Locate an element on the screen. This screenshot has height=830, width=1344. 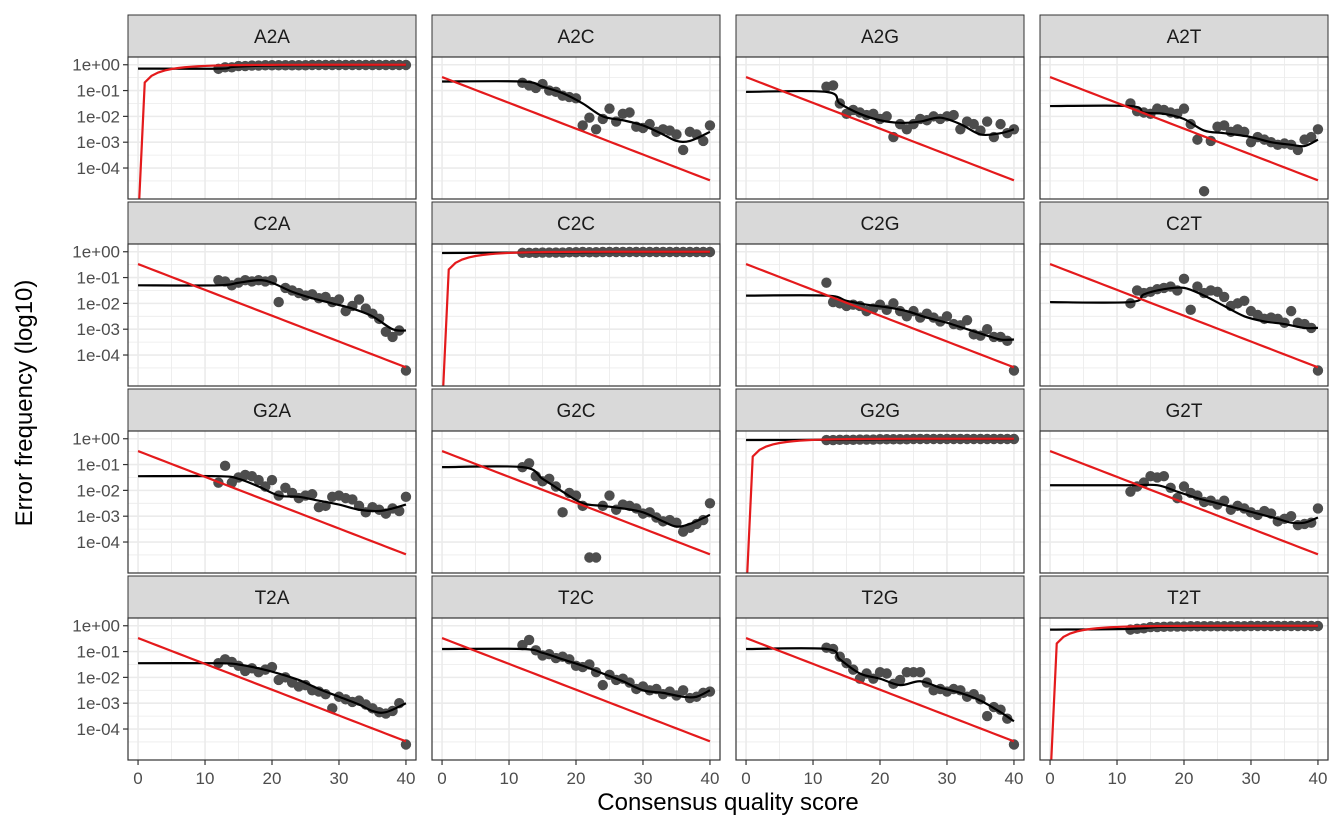
panel-t2c: T2C 0 10 20 30 40 is located at coordinates (576, 681).